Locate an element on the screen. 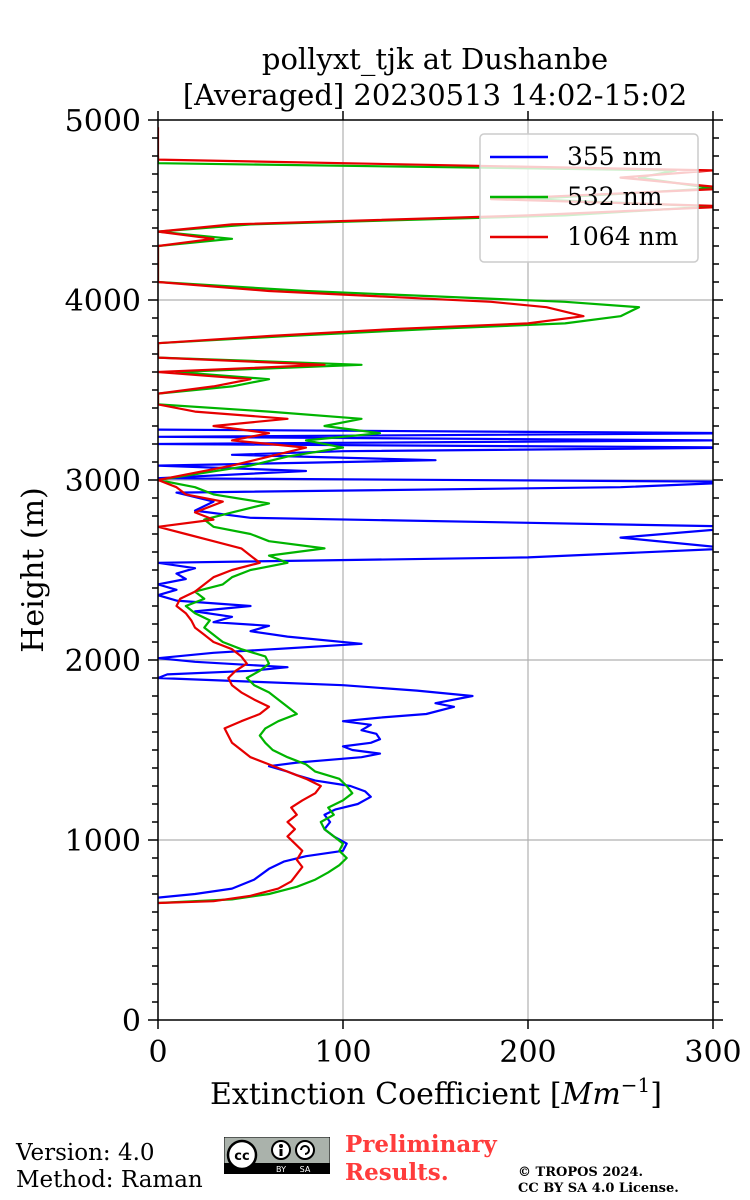 This screenshot has width=750, height=1200. y-tick-label: 1000 is located at coordinates (103, 841).